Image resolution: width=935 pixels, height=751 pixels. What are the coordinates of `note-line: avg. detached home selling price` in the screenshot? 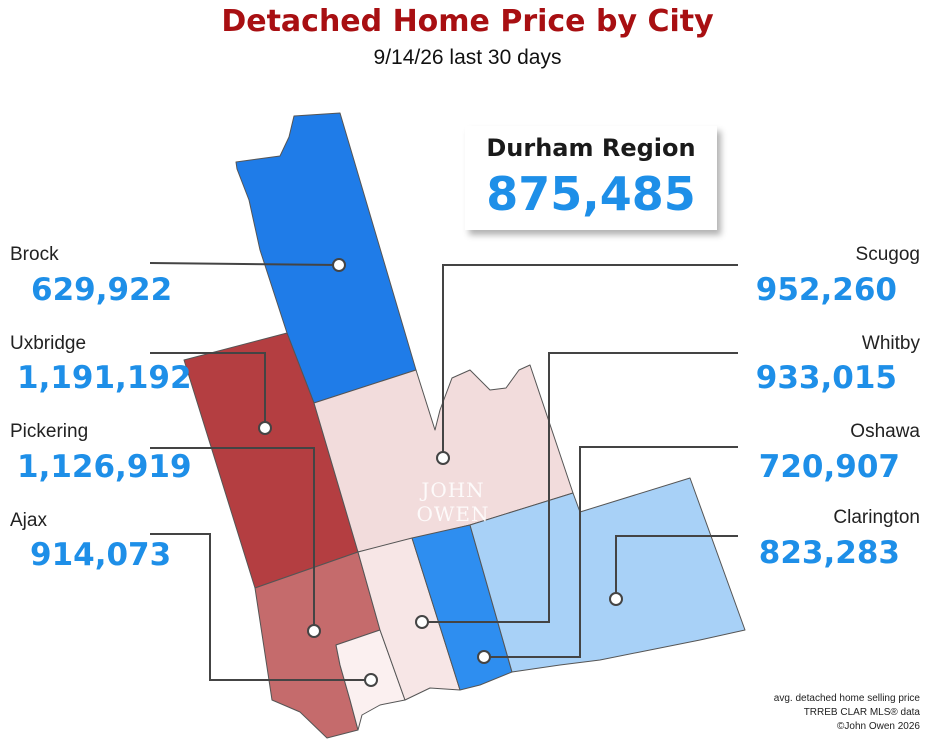 It's located at (846, 698).